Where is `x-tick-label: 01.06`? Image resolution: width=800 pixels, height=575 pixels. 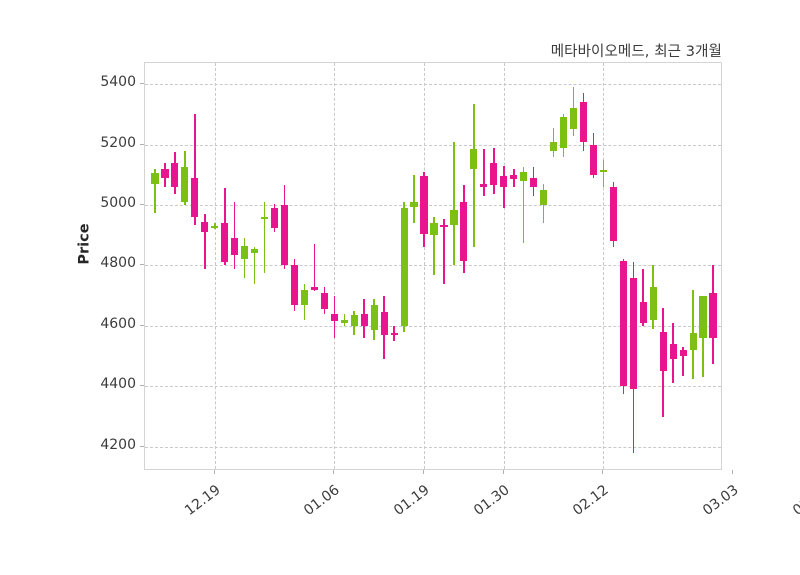
x-tick-label: 01.06 is located at coordinates (322, 500).